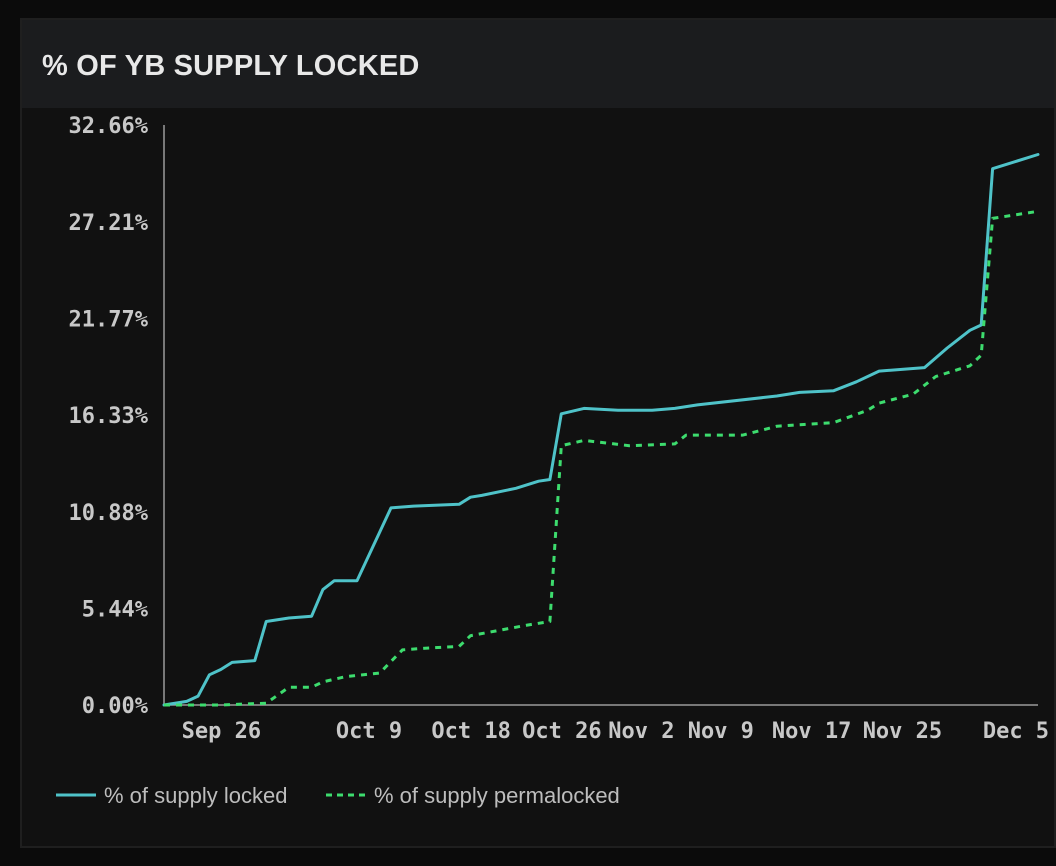 The height and width of the screenshot is (866, 1056). I want to click on y-tick-label: 10.88%, so click(109, 513).